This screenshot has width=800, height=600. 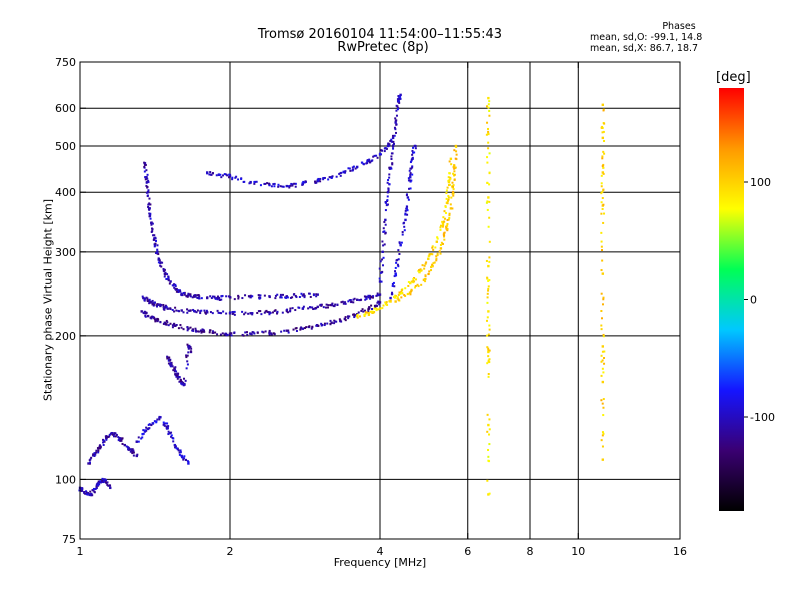 What do you see at coordinates (65, 146) in the screenshot?
I see `y-tick-label: 500` at bounding box center [65, 146].